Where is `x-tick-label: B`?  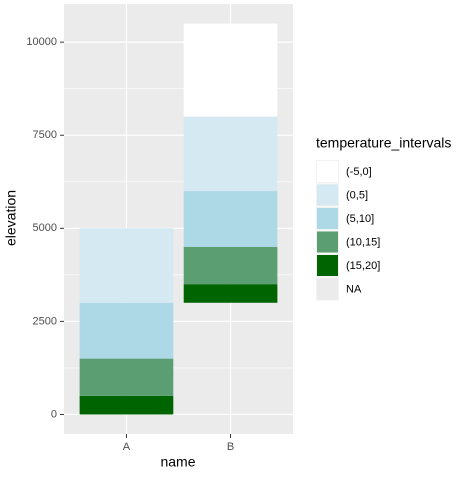
x-tick-label: B is located at coordinates (230, 447).